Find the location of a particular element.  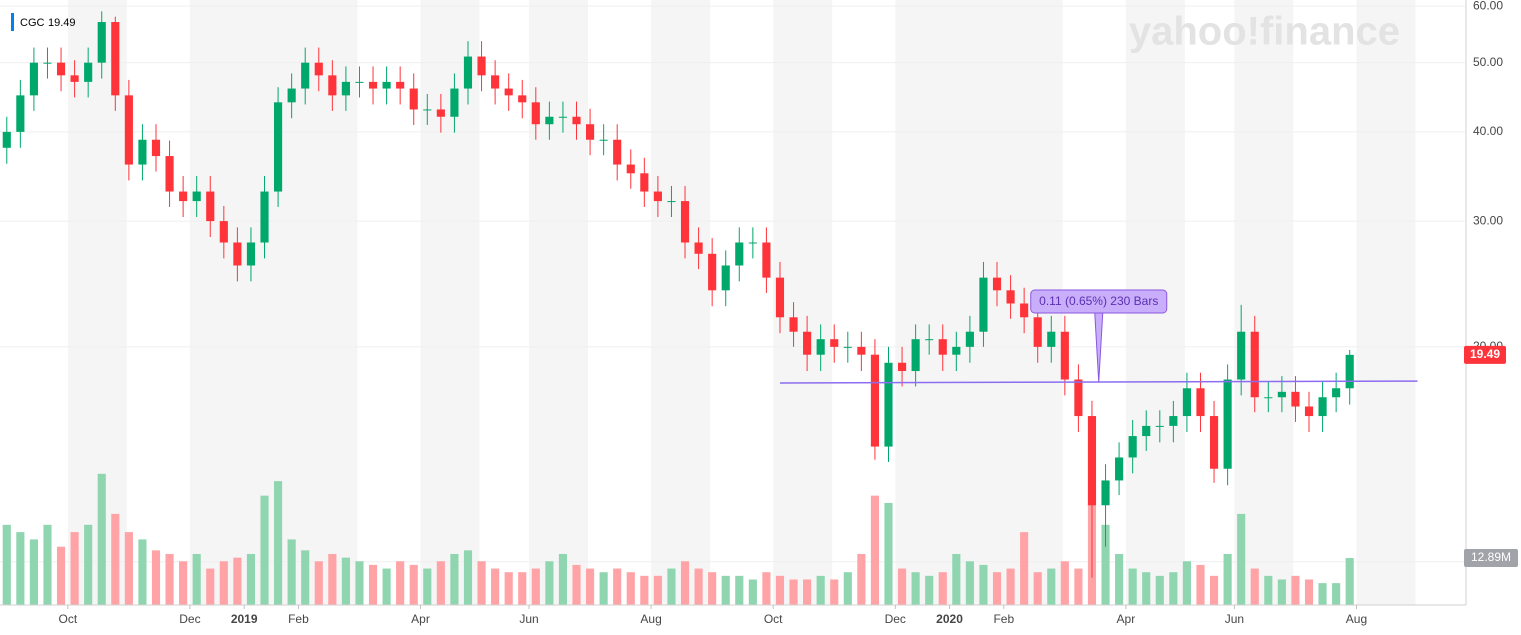

legend-ticker: CGC is located at coordinates (32, 23).